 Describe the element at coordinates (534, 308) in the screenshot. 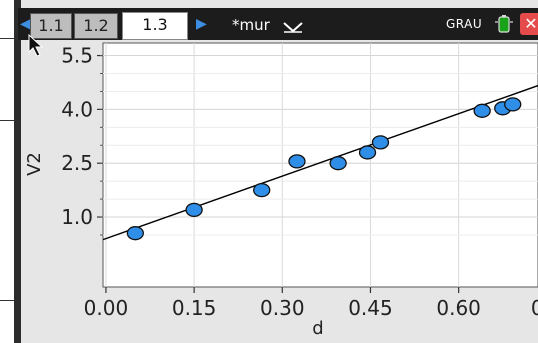

I see `x-tick-label: 0.7` at that location.